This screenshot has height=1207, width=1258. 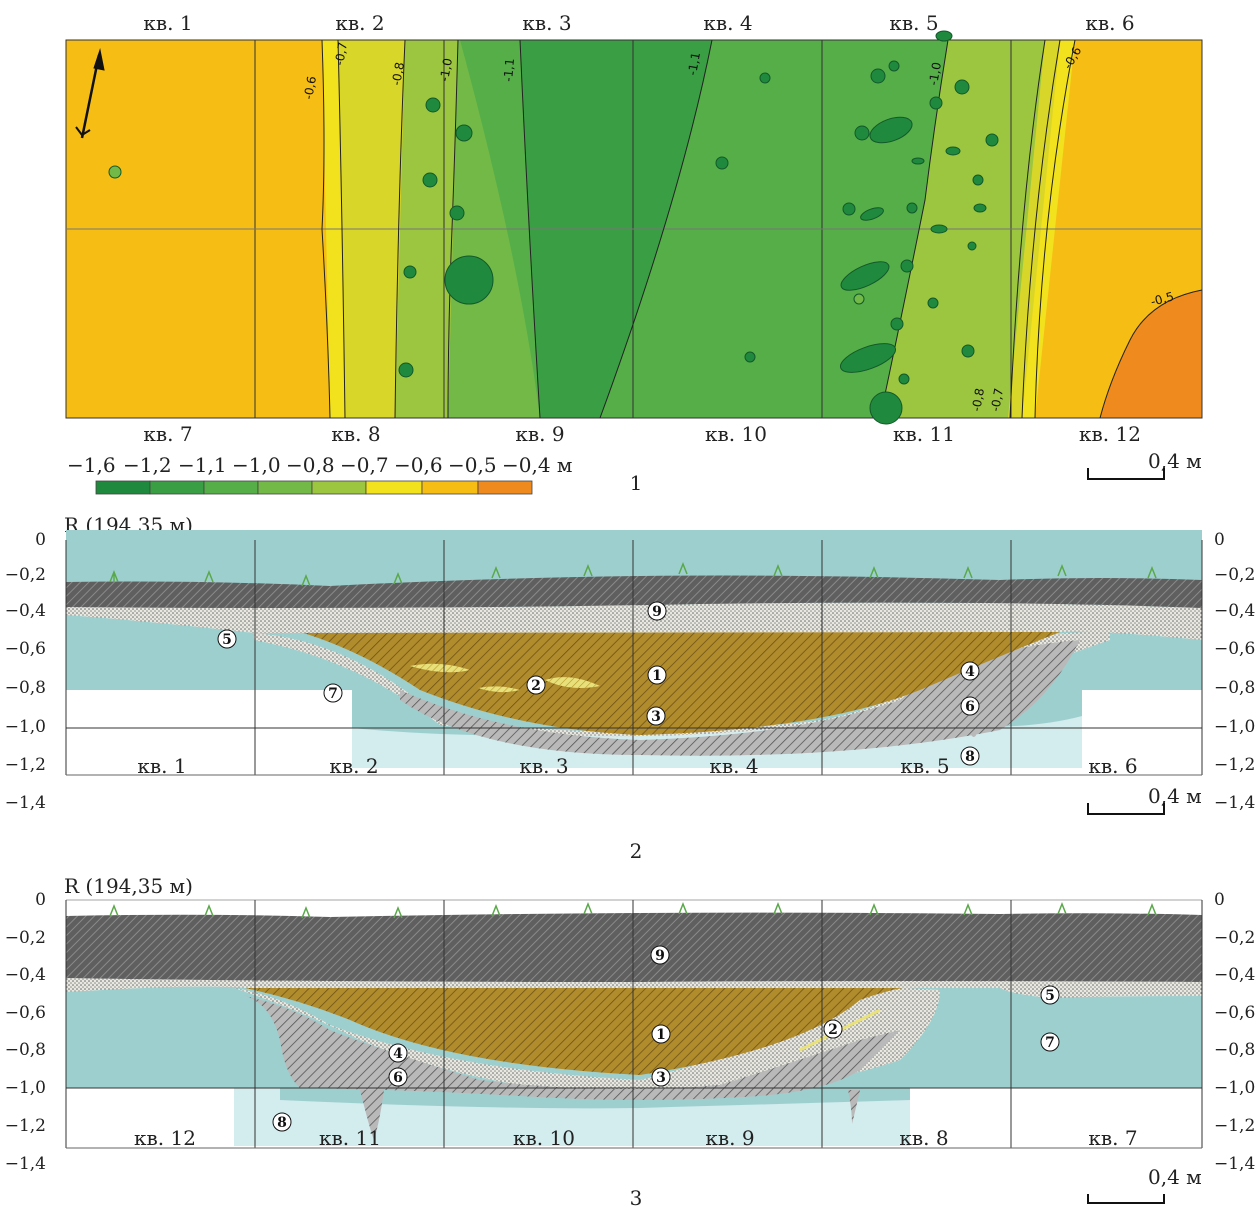 What do you see at coordinates (418, 465) in the screenshot?
I see `legend-label: −0,6` at bounding box center [418, 465].